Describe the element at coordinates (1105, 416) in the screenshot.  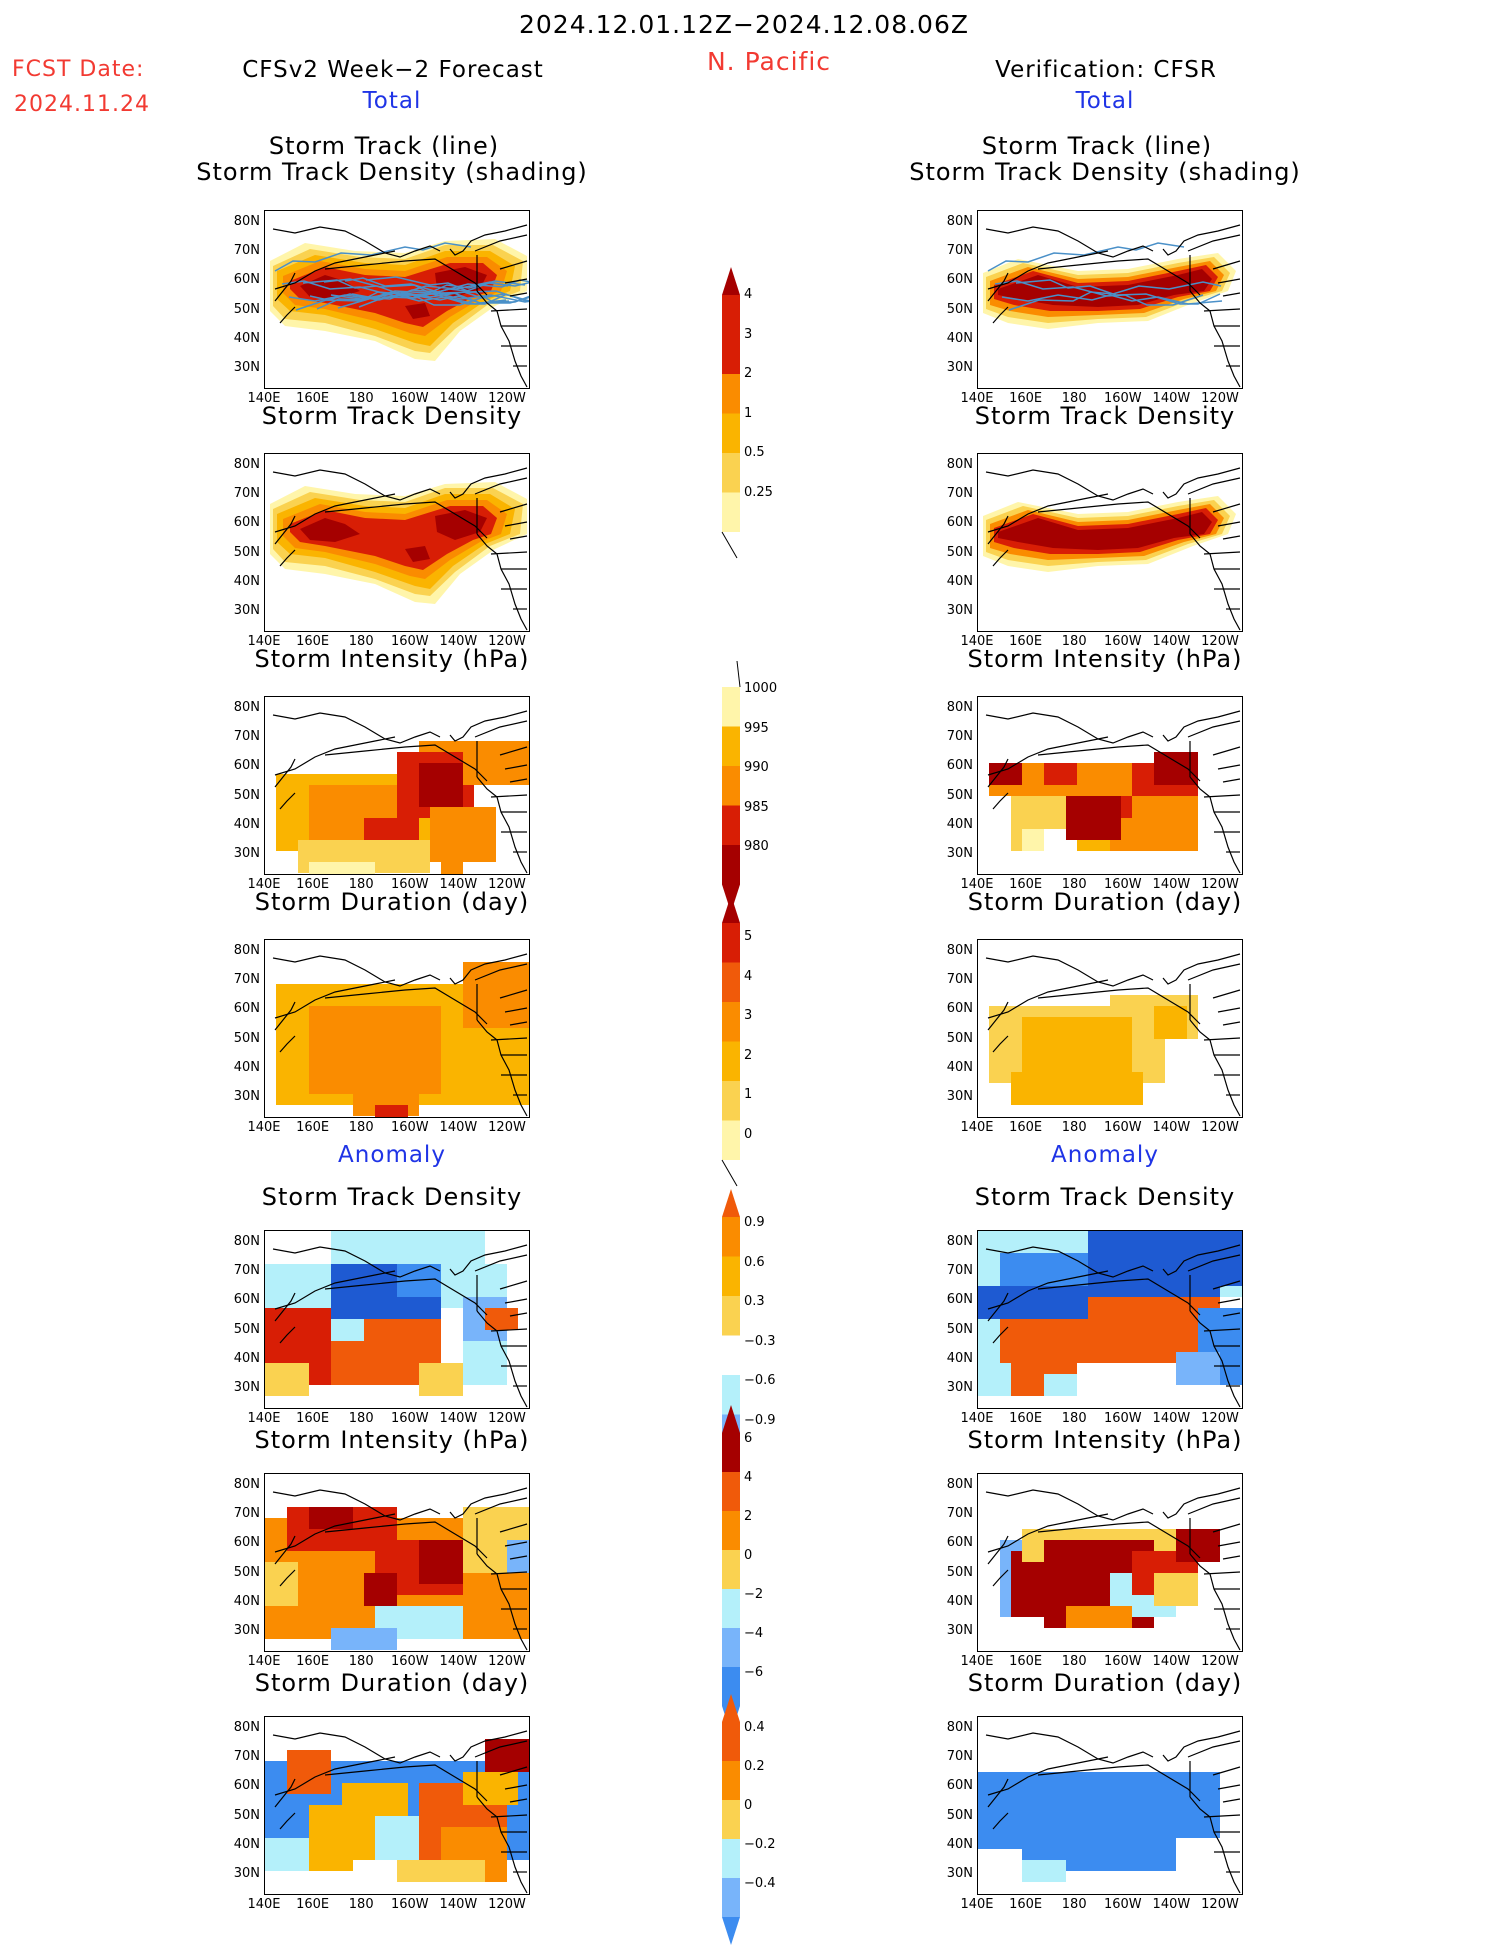
I see `density-title-right: Storm Track Density` at that location.